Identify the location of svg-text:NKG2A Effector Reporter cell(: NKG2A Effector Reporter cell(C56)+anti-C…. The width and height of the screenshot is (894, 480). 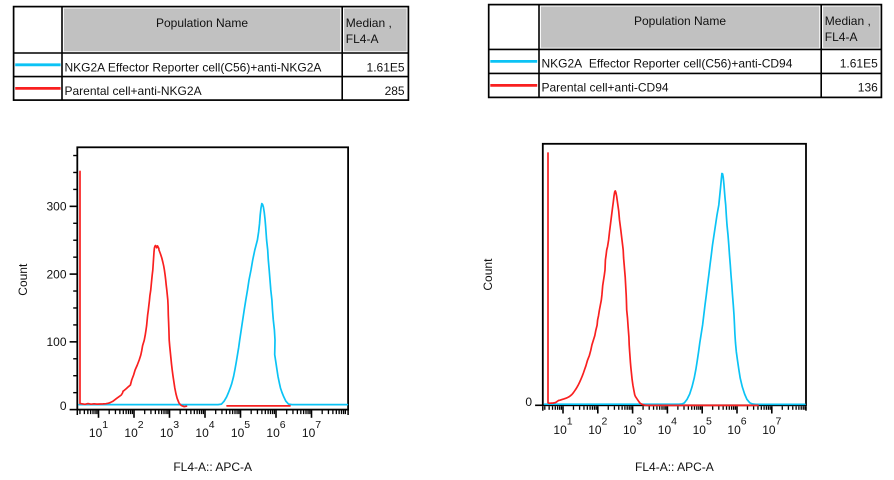
(667, 64).